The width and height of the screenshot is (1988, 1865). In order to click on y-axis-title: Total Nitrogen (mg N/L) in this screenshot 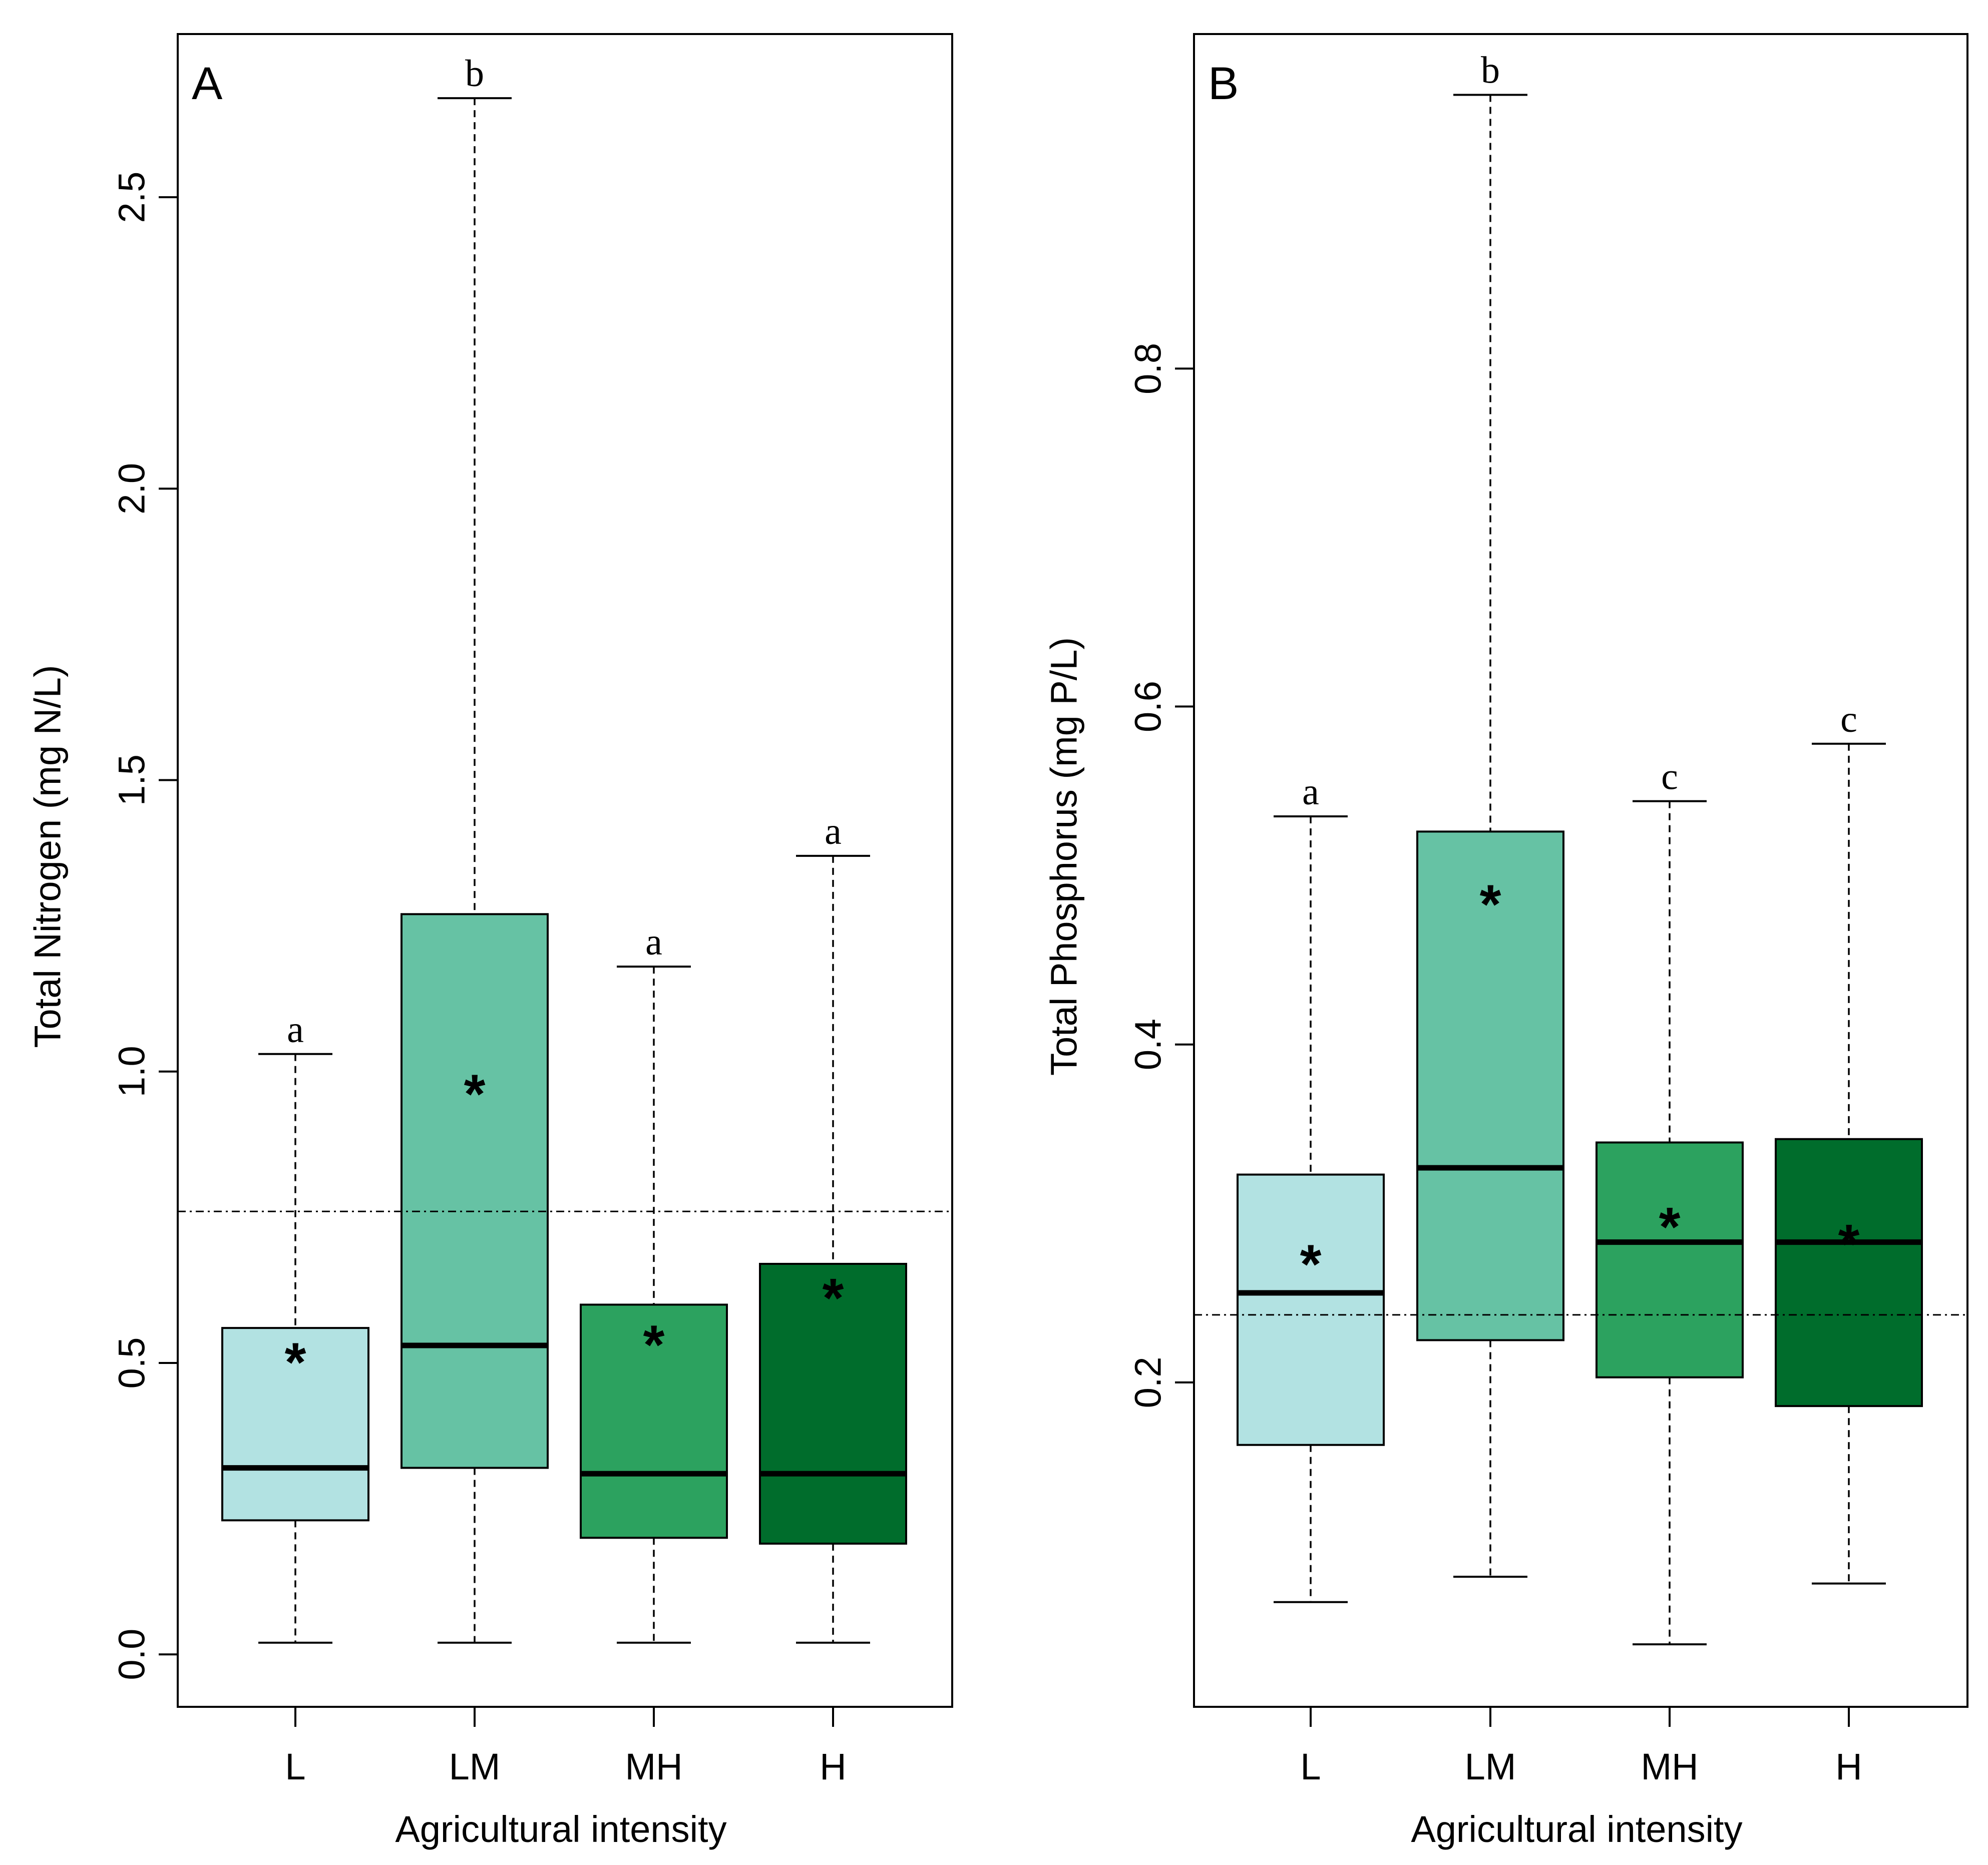, I will do `click(48, 857)`.